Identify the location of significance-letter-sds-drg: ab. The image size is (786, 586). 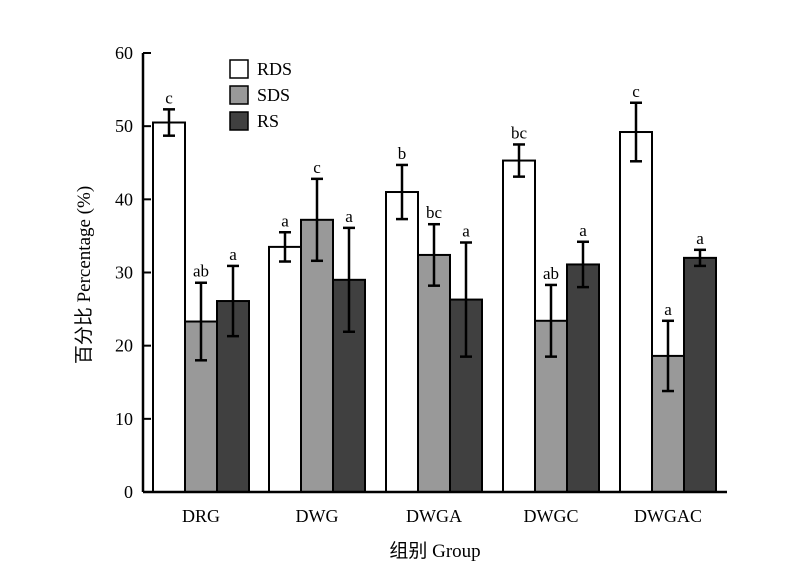
(201, 271).